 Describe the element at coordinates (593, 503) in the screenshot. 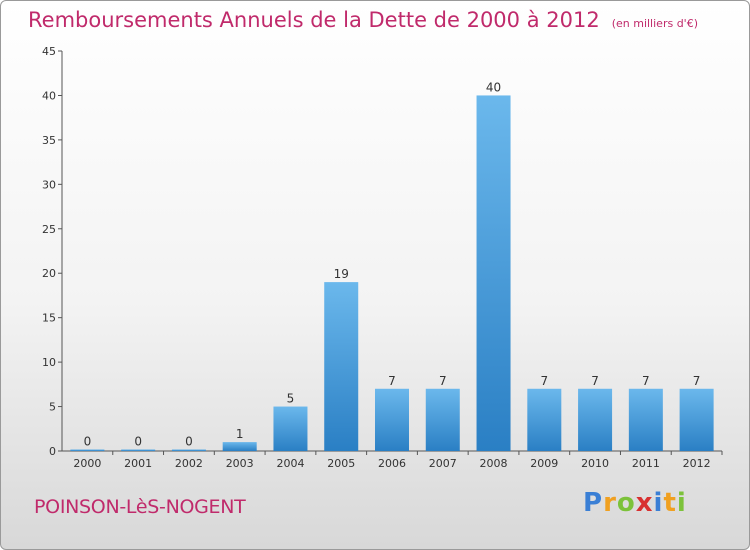

I see `logo-letter: P` at that location.